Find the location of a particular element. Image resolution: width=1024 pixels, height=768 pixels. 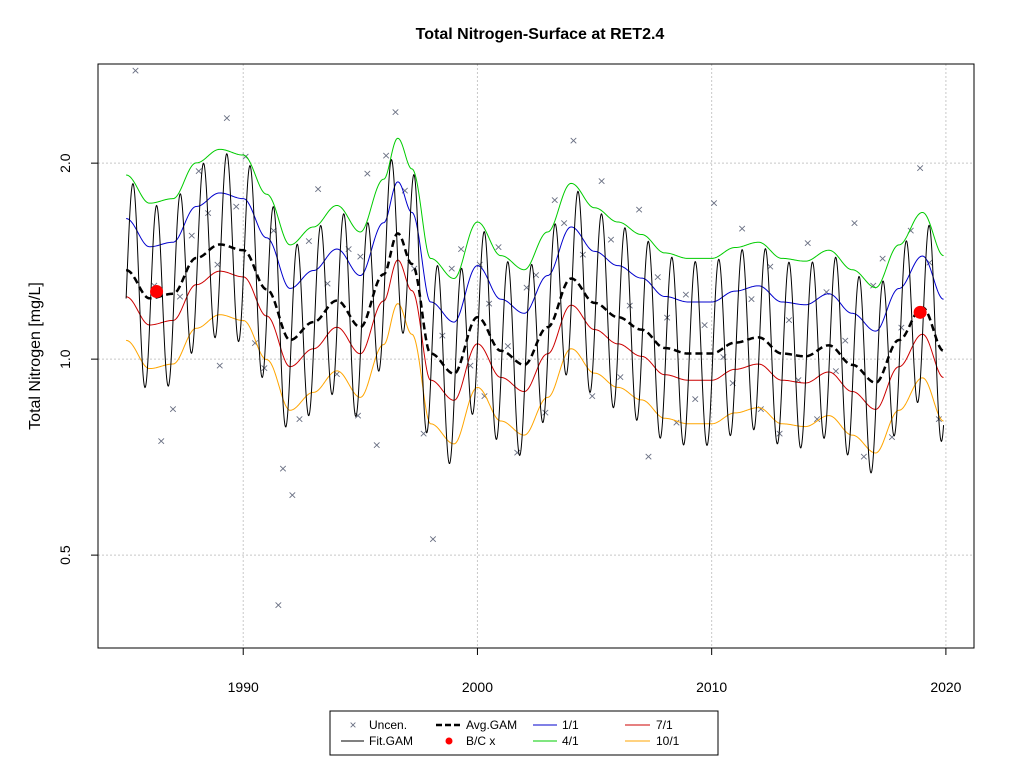

legend-r10-label: 10/1 is located at coordinates (668, 741).